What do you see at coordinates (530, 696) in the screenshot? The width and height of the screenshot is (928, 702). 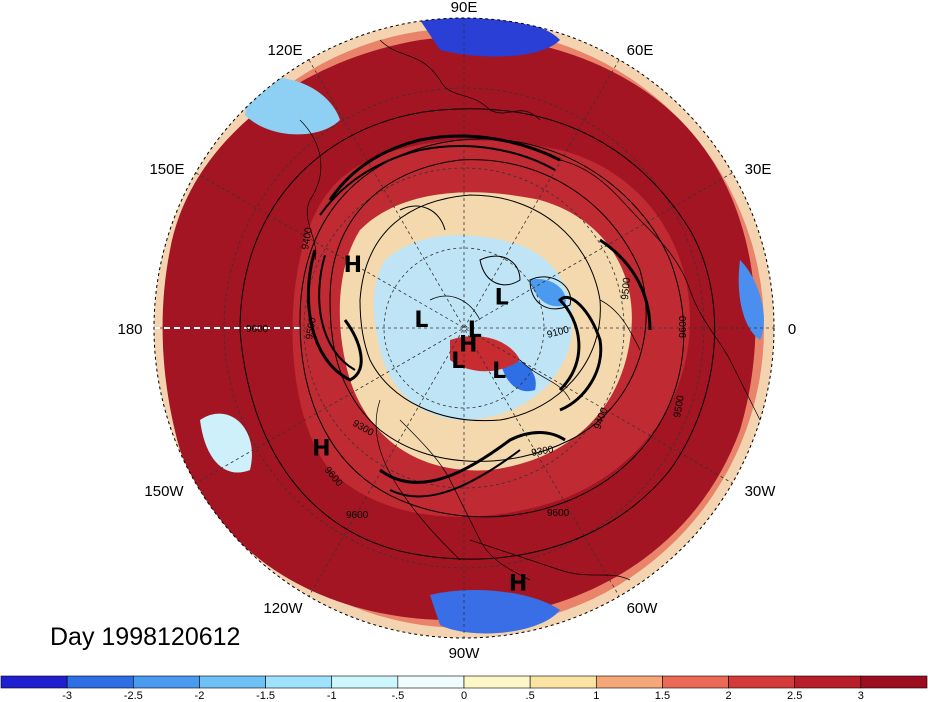 I see `colorbar-tick-label: .5` at bounding box center [530, 696].